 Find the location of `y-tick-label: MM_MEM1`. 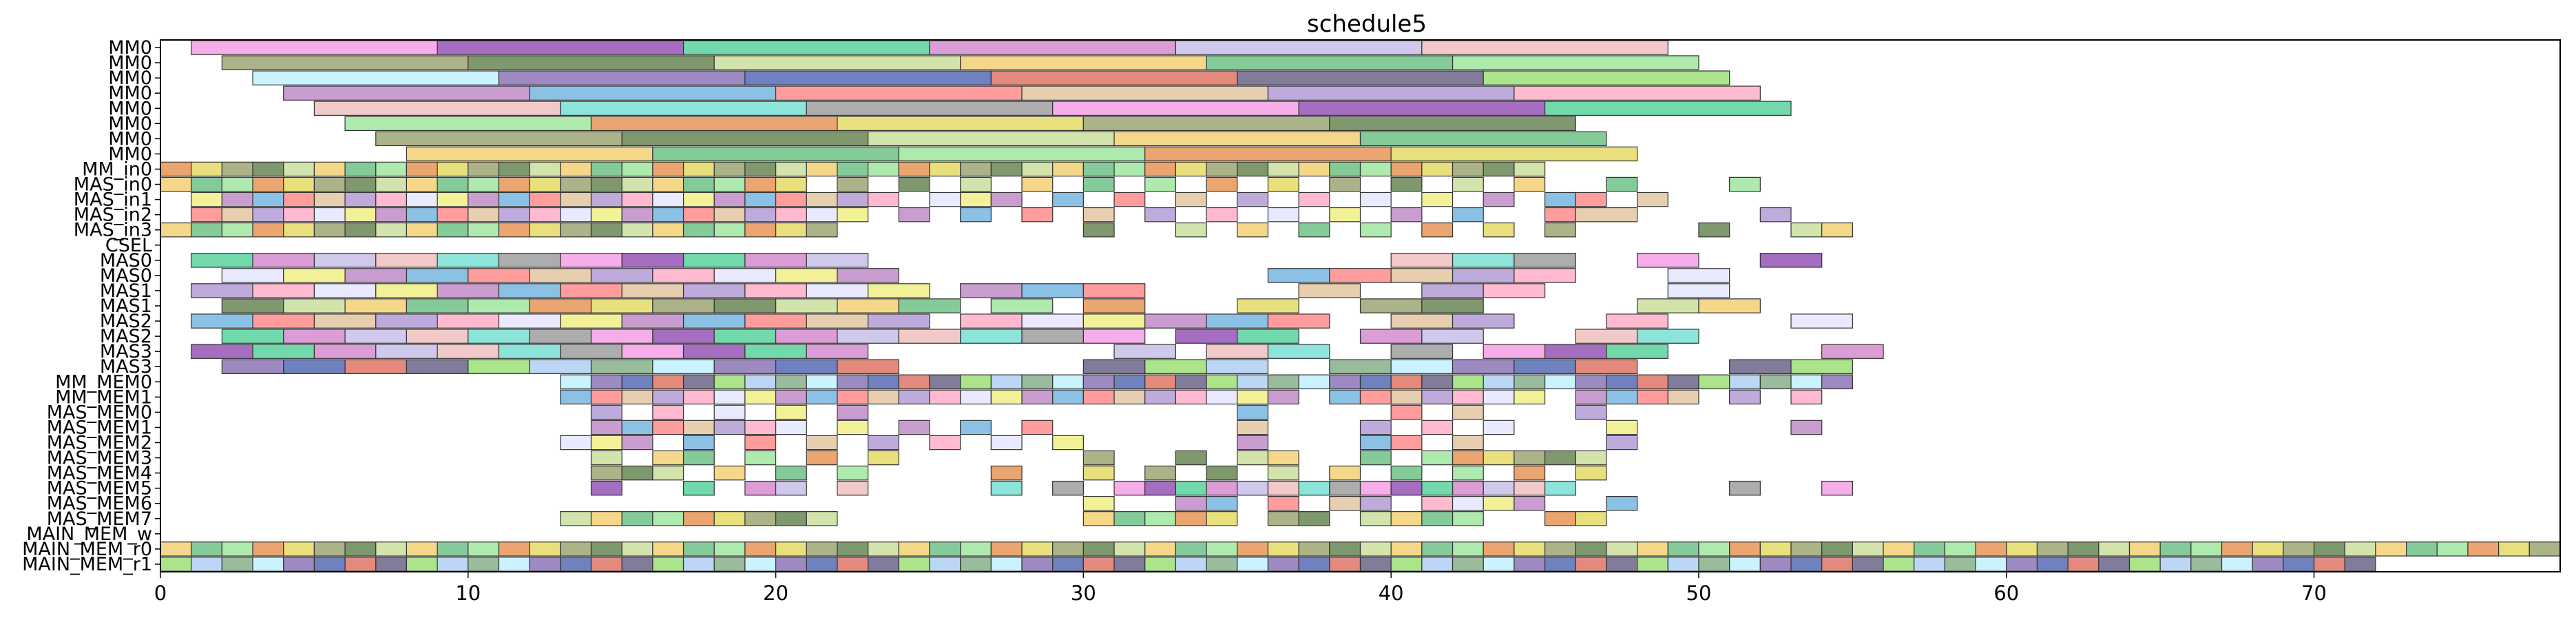

y-tick-label: MM_MEM1 is located at coordinates (103, 397).